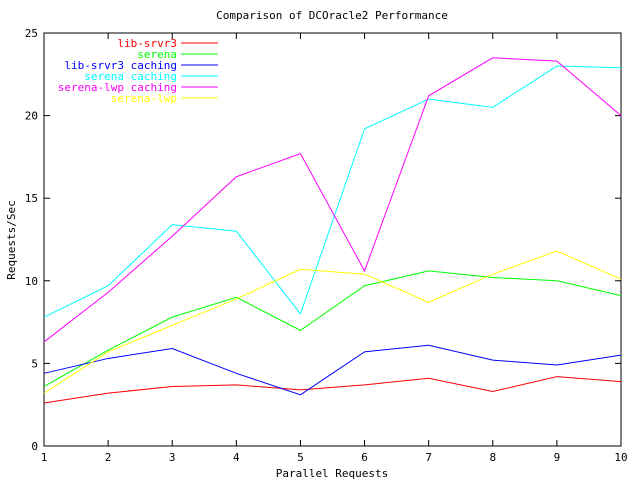 The height and width of the screenshot is (480, 640). I want to click on legend-label: serena caching, so click(130, 76).